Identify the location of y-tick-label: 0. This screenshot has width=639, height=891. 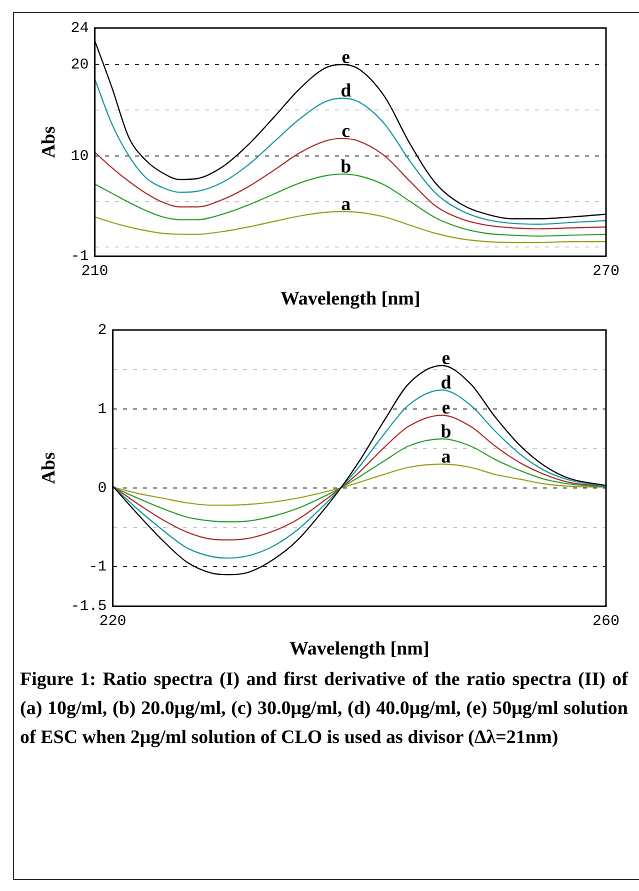
(102, 488).